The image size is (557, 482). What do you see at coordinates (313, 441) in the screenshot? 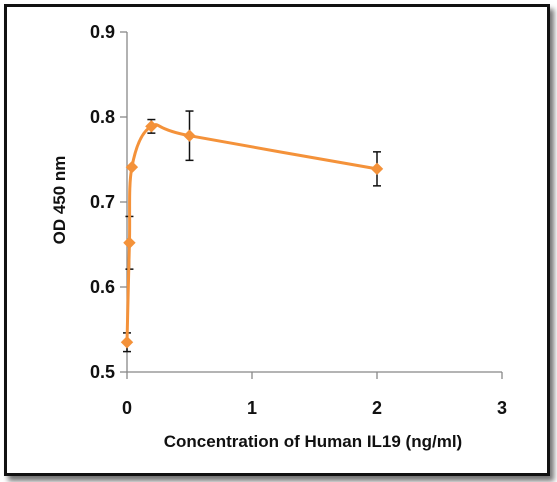
I see `x-axis-title: Concentration of Human IL19 (ng/ml)` at bounding box center [313, 441].